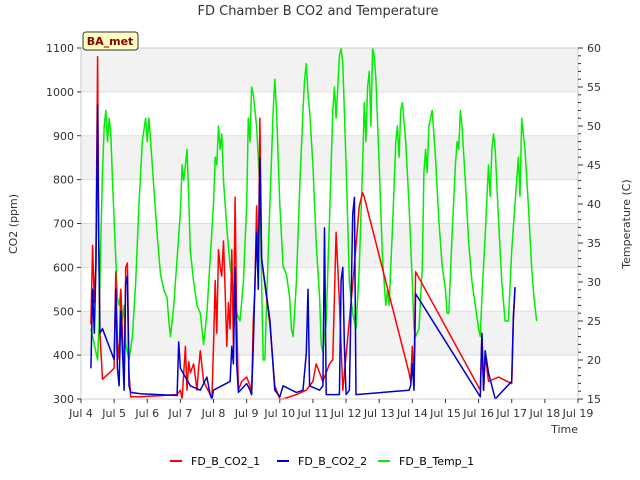 The height and width of the screenshot is (480, 640). What do you see at coordinates (213, 413) in the screenshot?
I see `x-tick-label: Jul 8` at bounding box center [213, 413].